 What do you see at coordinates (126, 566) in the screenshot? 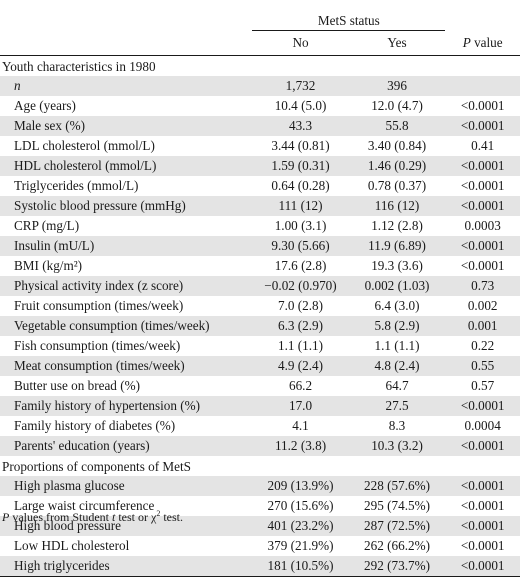
I see `row-label: High triglycerides` at bounding box center [126, 566].